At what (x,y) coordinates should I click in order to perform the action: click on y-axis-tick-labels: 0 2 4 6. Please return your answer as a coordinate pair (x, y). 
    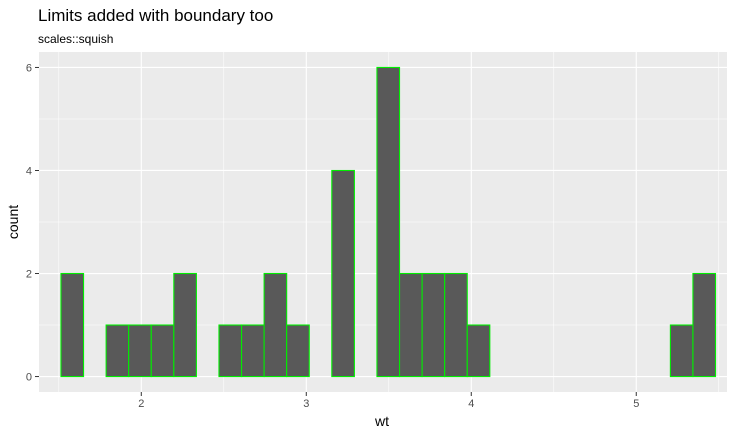
    Looking at the image, I should click on (29, 222).